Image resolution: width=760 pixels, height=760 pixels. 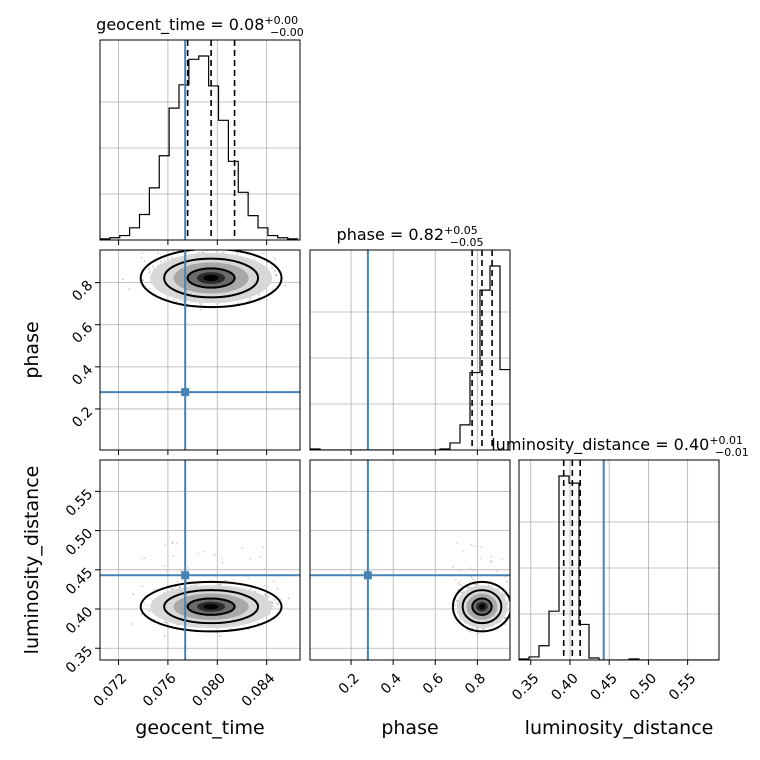 I want to click on x-tick-label-luminosity_distance-0: 0.35, so click(x=525, y=686).